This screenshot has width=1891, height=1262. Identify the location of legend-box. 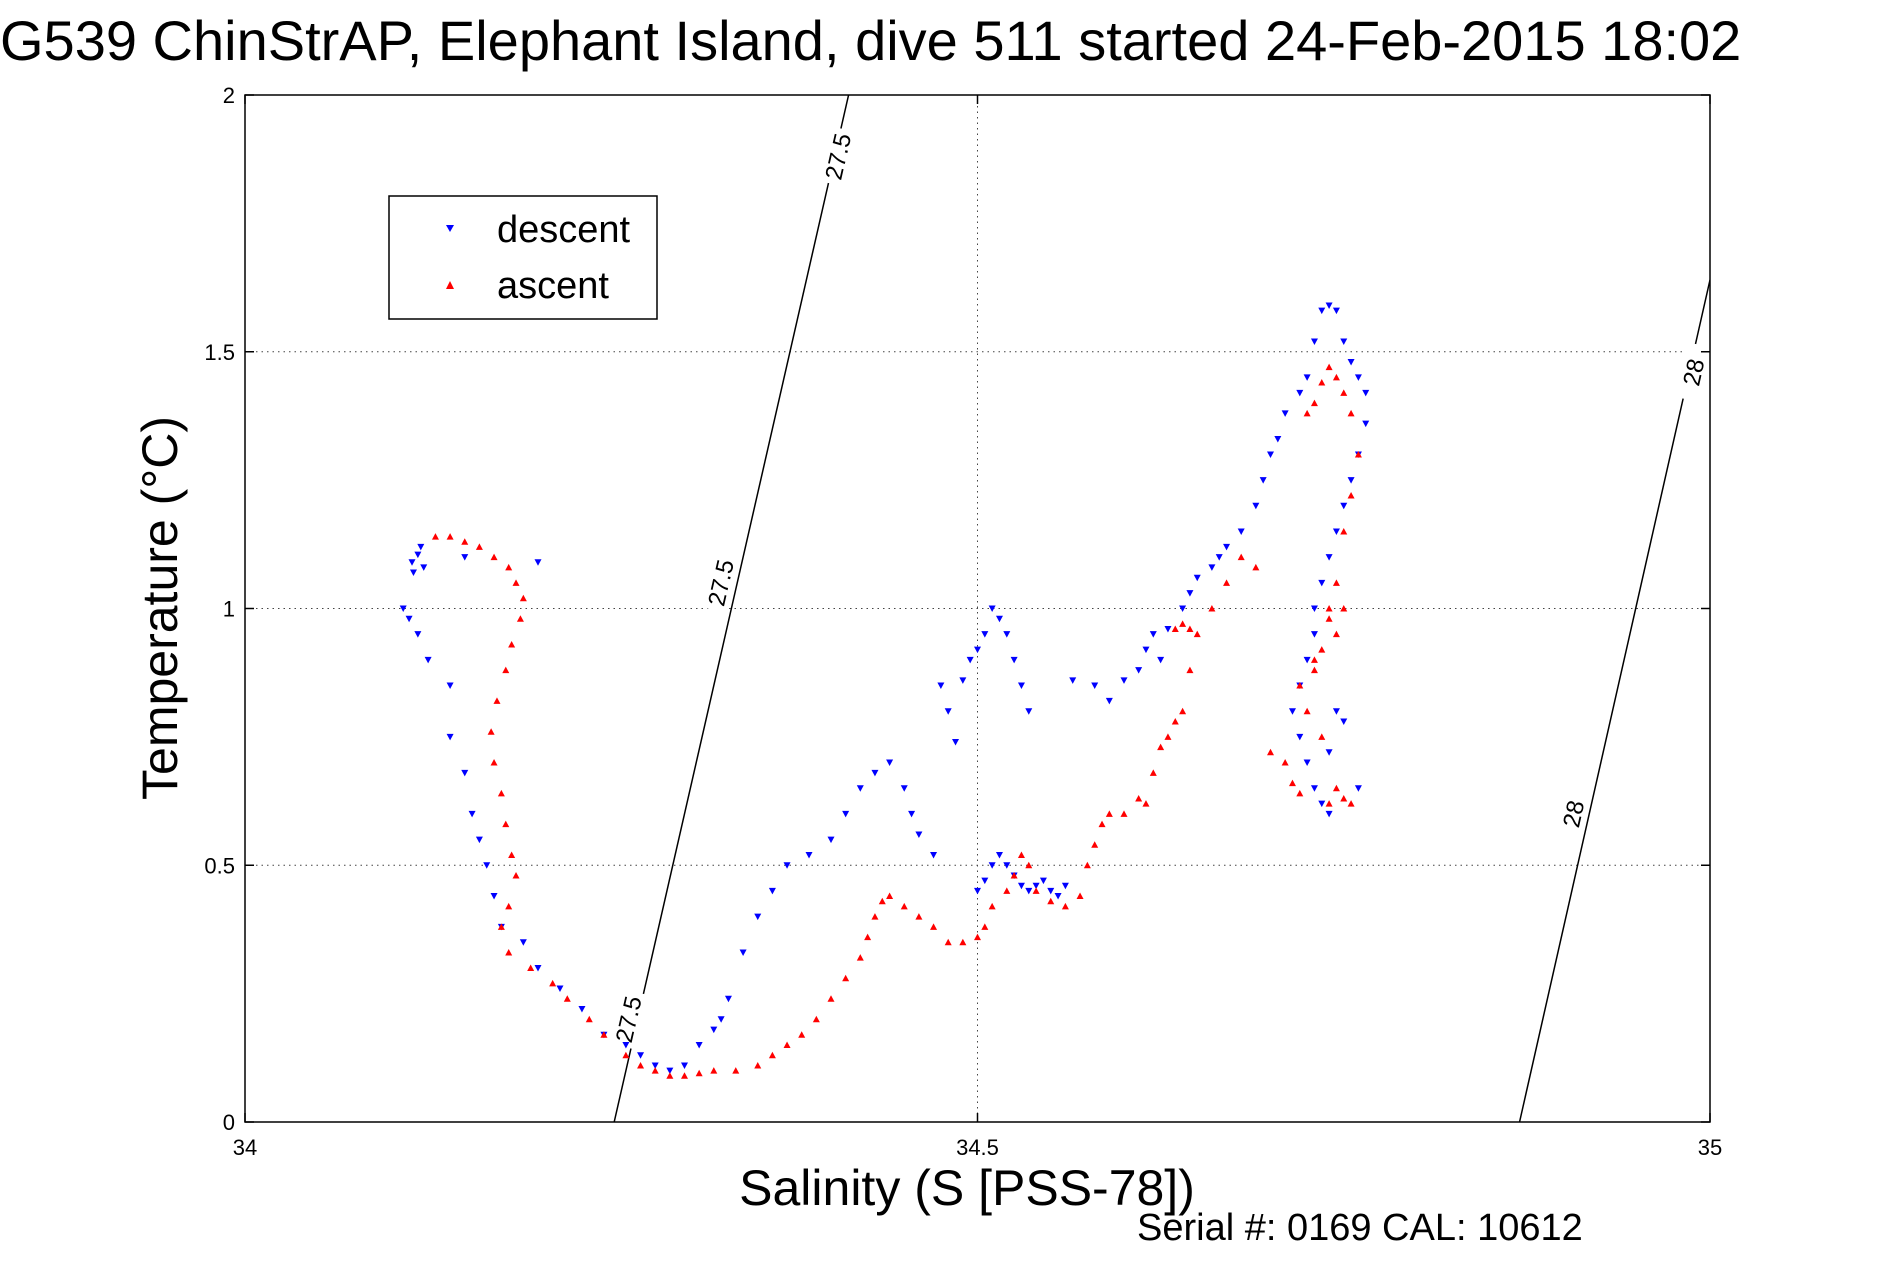
(523, 257).